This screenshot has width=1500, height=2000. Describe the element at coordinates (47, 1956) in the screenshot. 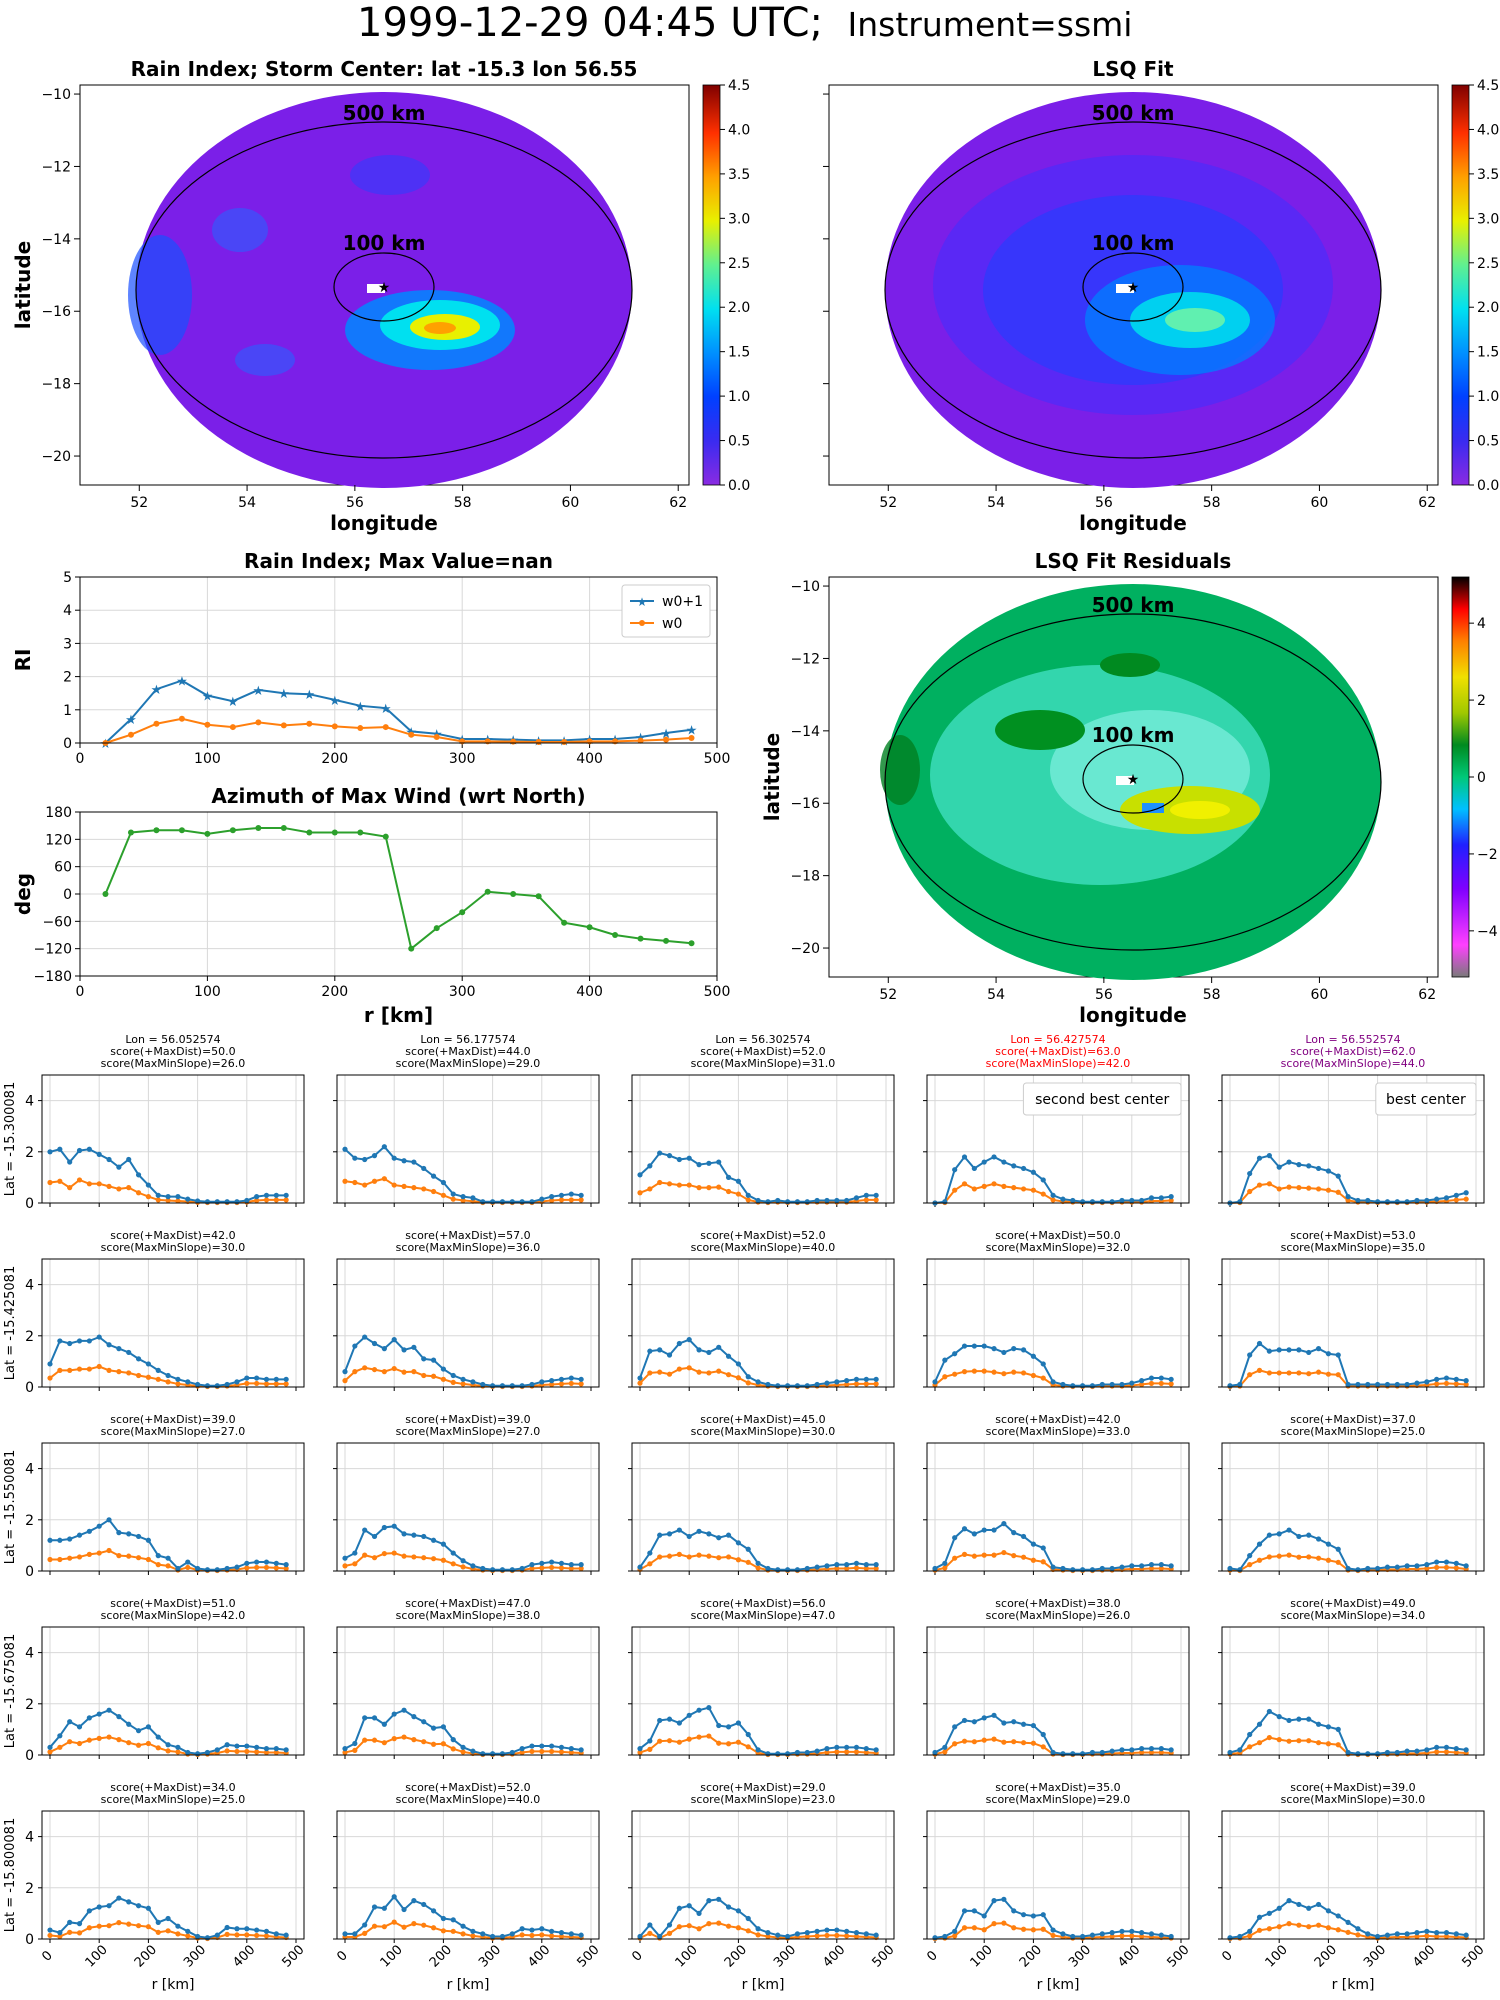

I see `x-tick-label: 0` at that location.